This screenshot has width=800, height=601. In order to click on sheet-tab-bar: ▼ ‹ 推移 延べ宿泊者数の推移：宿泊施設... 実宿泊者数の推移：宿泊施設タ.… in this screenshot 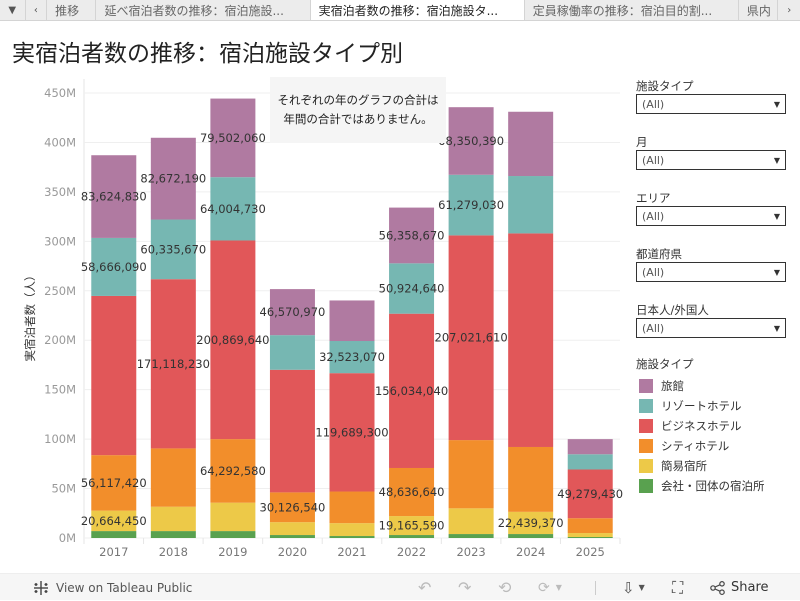, I will do `click(400, 10)`.